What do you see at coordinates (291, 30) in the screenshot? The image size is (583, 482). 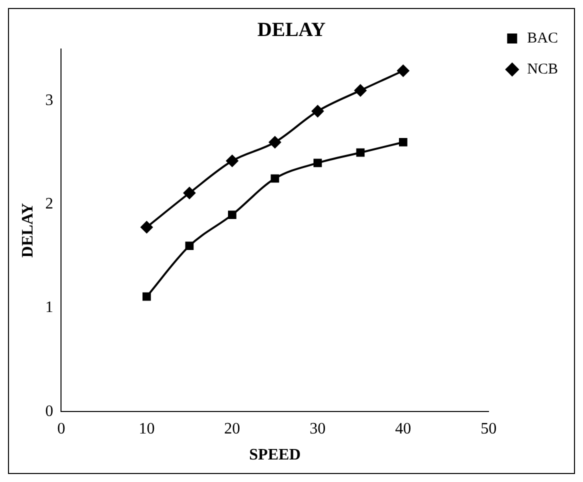 I see `chart-title: DELAY` at bounding box center [291, 30].